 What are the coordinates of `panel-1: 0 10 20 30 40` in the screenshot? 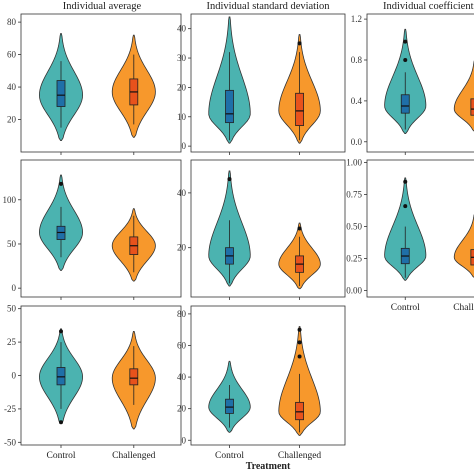 It's located at (261, 84).